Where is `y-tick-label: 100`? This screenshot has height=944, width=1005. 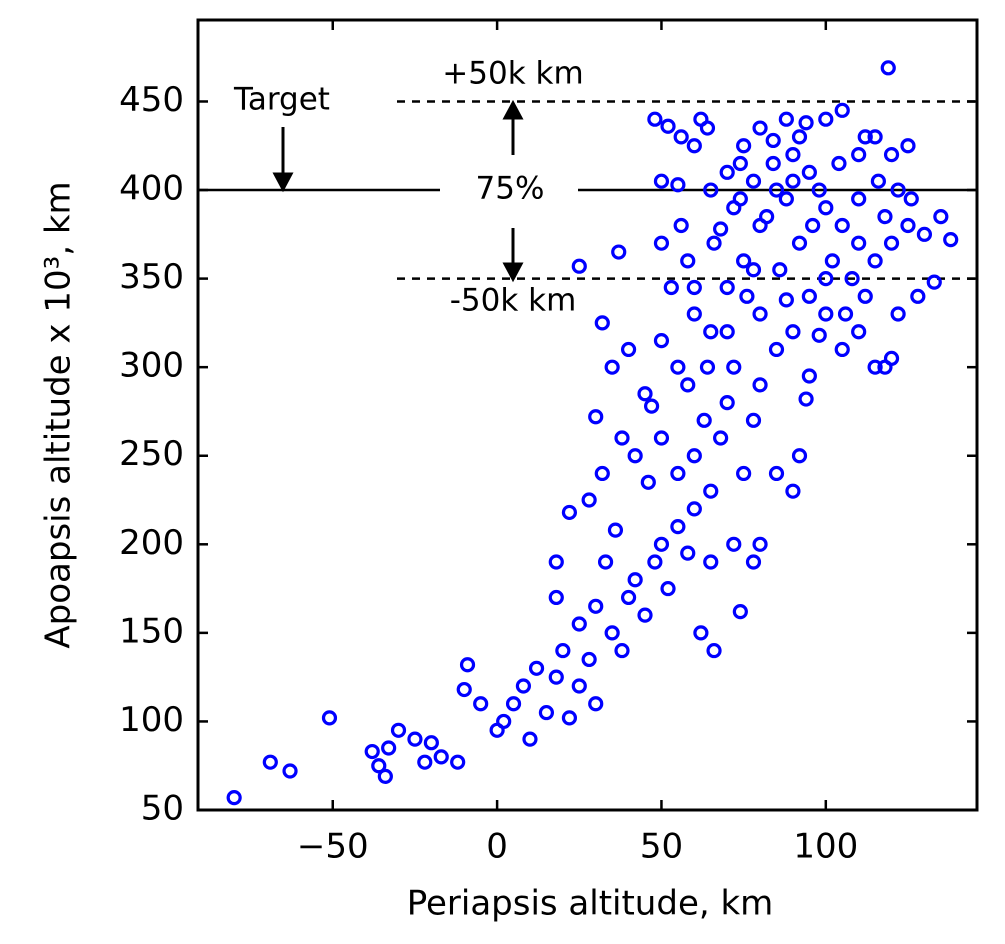
y-tick-label: 100 is located at coordinates (151, 720).